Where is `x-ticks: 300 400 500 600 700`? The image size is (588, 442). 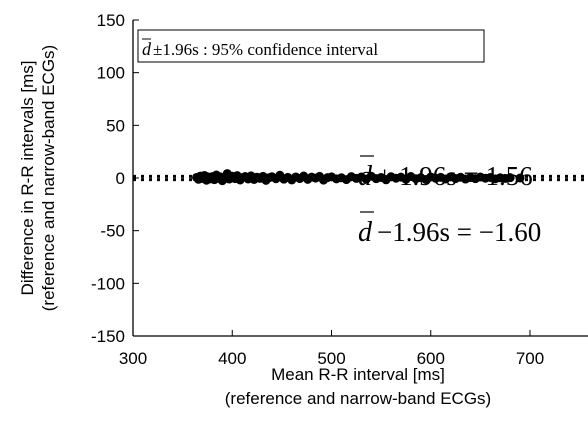 x-ticks: 300 400 500 600 700 is located at coordinates (331, 349).